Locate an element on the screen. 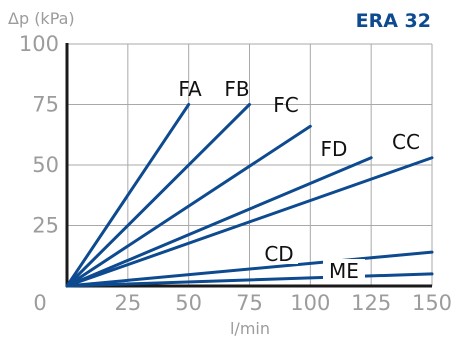 Image resolution: width=460 pixels, height=343 pixels. series-label-bg-me is located at coordinates (344, 270).